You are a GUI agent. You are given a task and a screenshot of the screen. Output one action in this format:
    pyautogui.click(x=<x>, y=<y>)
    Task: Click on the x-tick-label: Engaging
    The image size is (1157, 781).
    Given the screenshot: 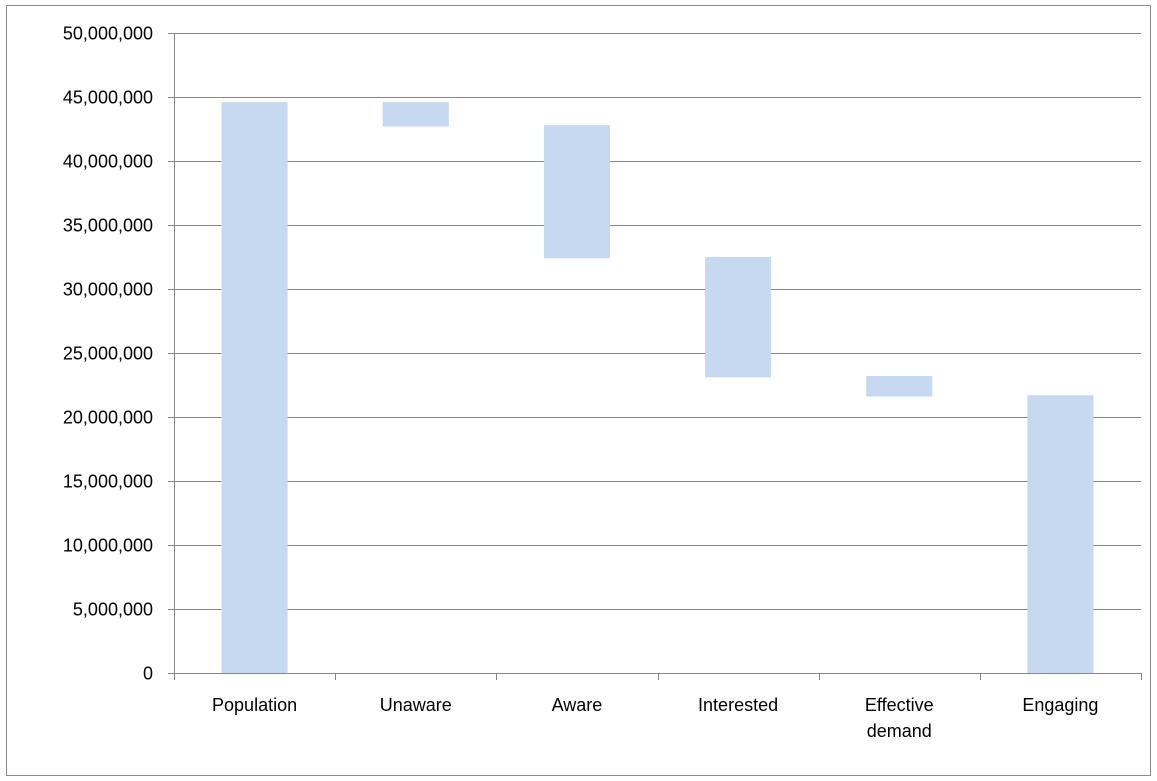 What is the action you would take?
    pyautogui.click(x=1060, y=705)
    